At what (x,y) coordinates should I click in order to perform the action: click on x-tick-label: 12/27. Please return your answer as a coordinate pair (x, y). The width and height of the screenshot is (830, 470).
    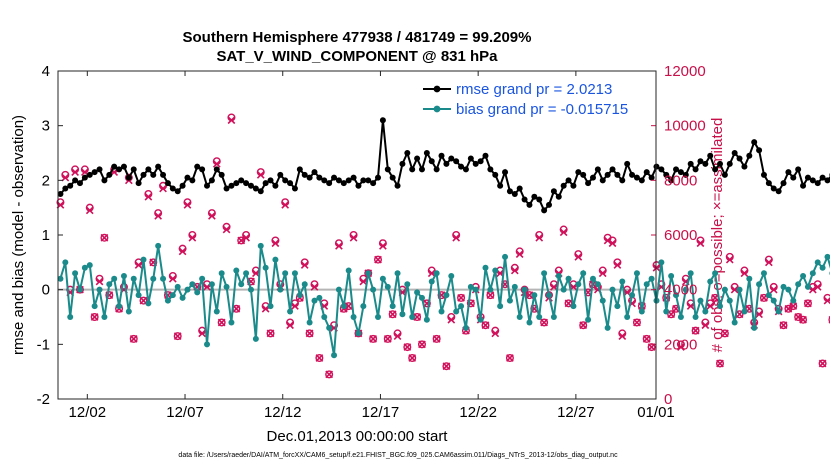
    Looking at the image, I should click on (576, 412).